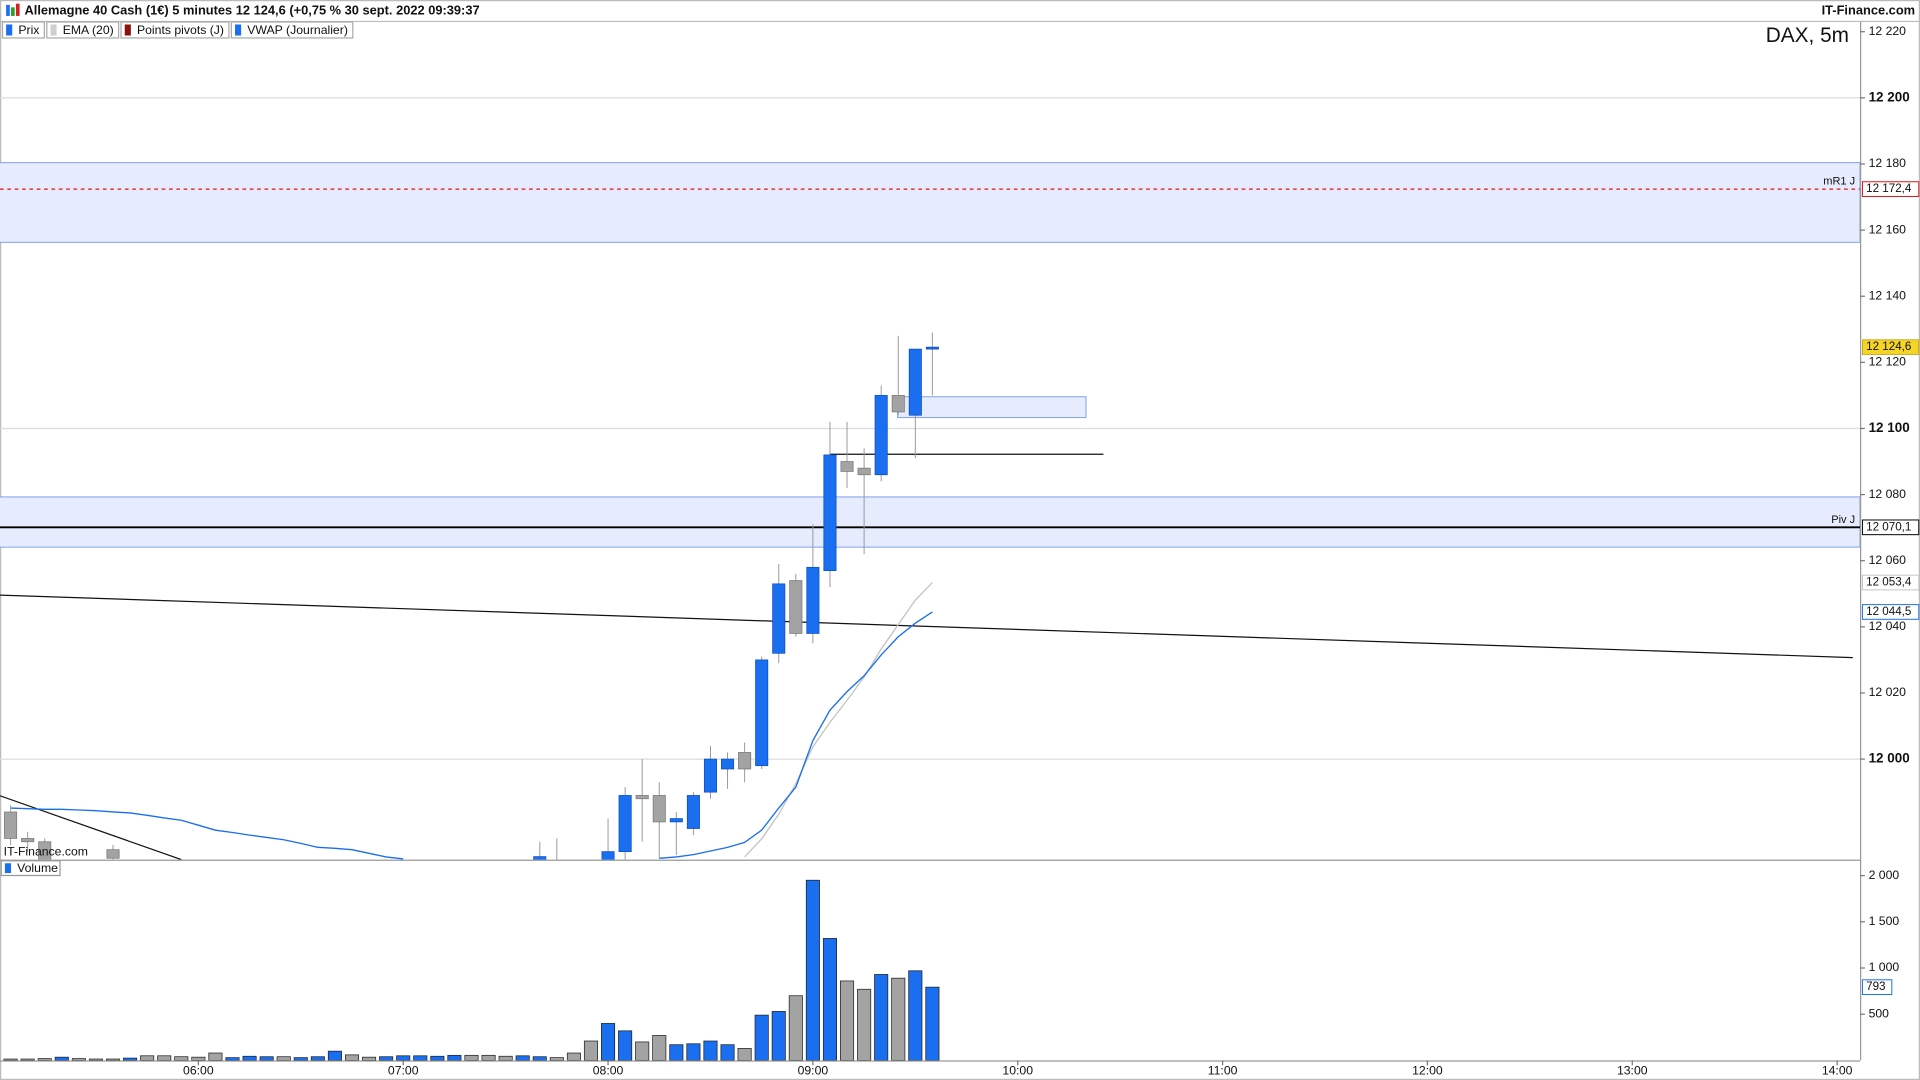 This screenshot has width=1920, height=1080. What do you see at coordinates (1888, 611) in the screenshot?
I see `indicator-value-label: 12 044,5` at bounding box center [1888, 611].